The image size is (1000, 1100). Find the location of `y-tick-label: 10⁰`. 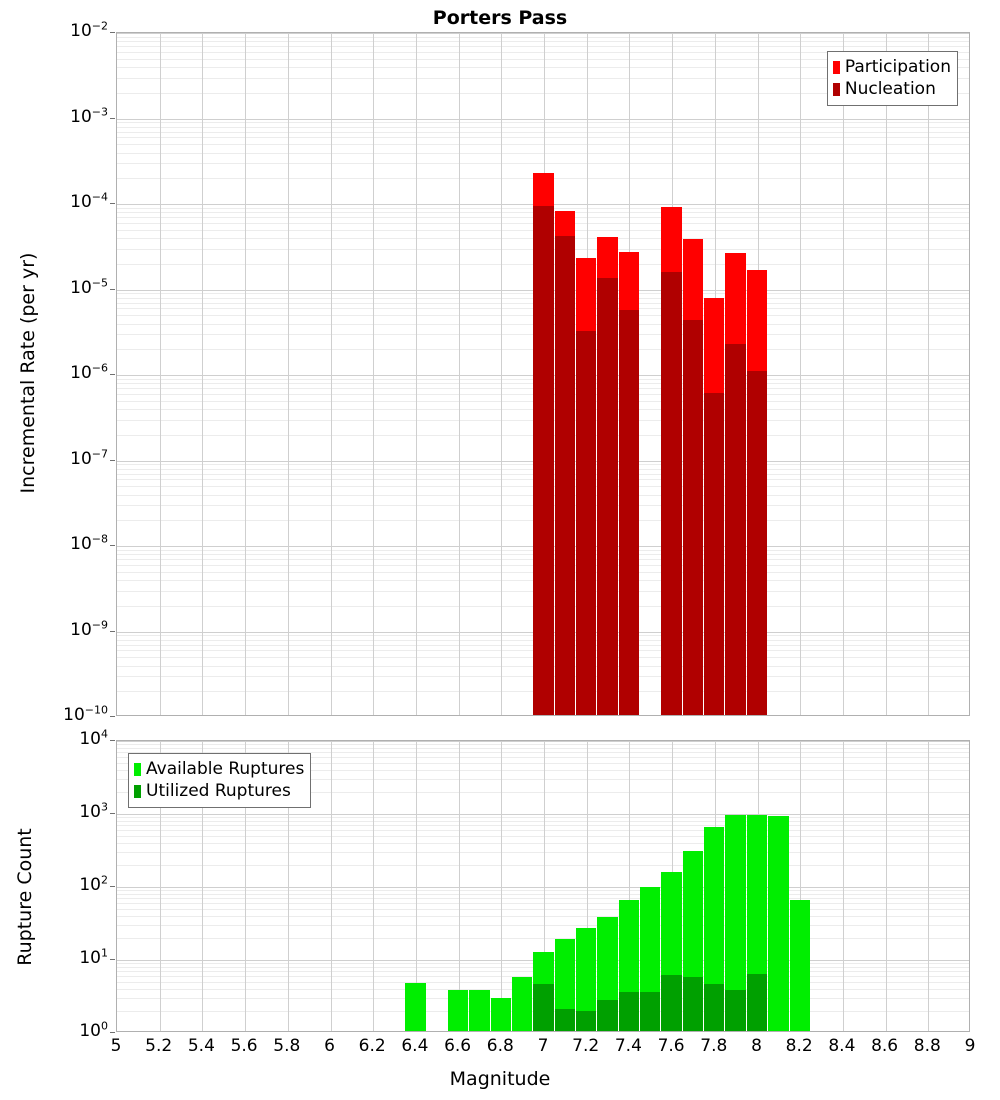

y-tick-label: 10⁰ is located at coordinates (93, 1030).